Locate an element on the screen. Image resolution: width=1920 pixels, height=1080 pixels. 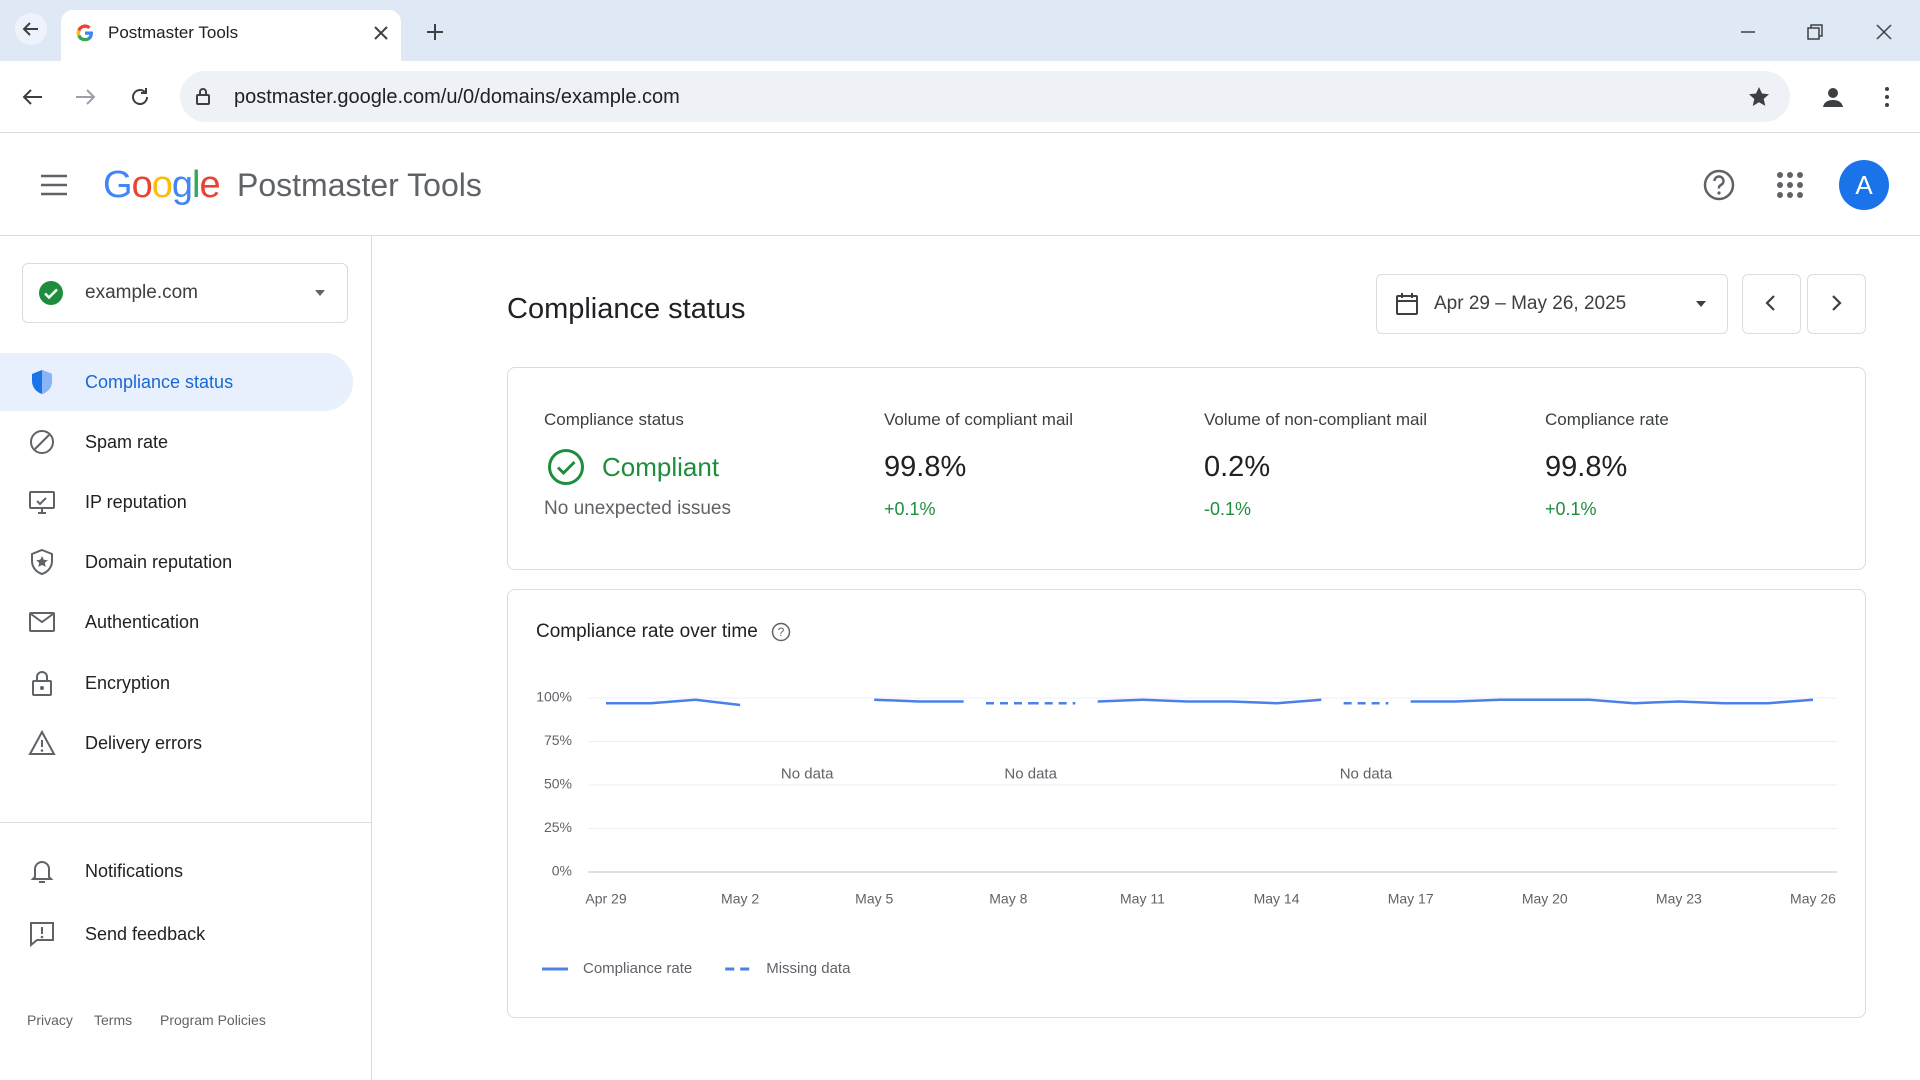
active-tab is located at coordinates (231, 35).